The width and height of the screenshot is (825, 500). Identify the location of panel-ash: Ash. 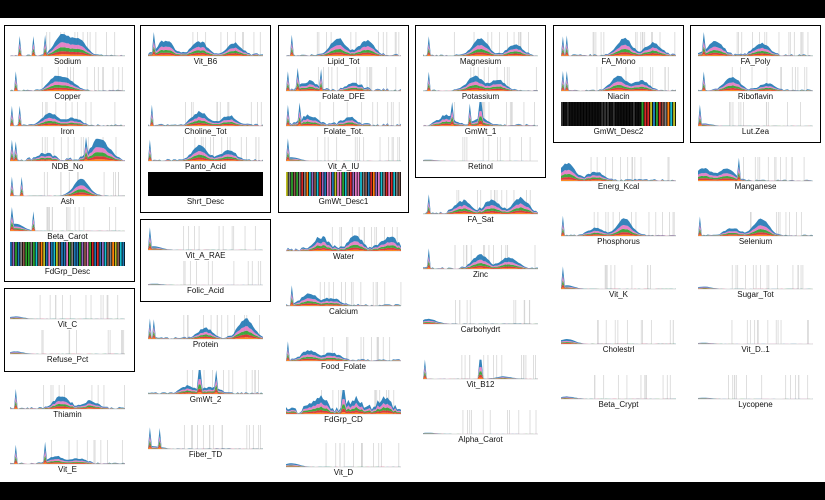
(67, 190).